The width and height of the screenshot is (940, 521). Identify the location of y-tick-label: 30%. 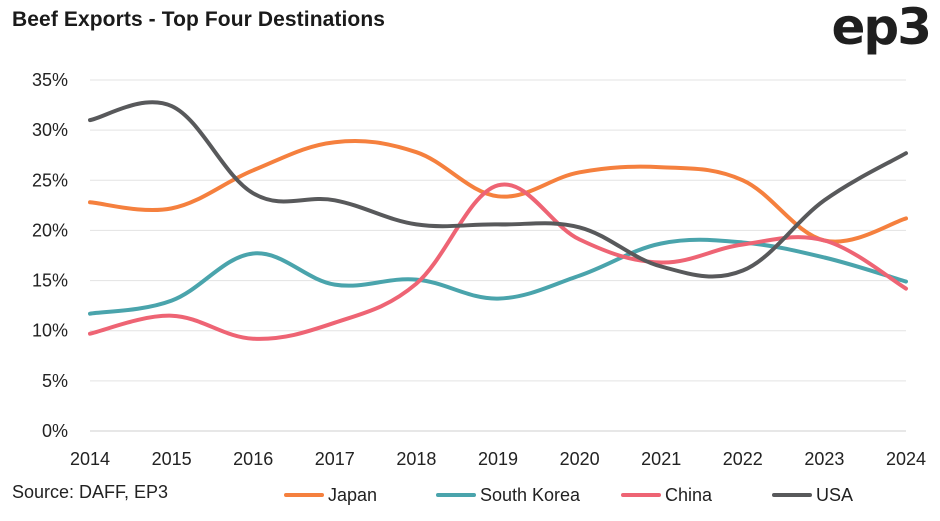
(50, 130).